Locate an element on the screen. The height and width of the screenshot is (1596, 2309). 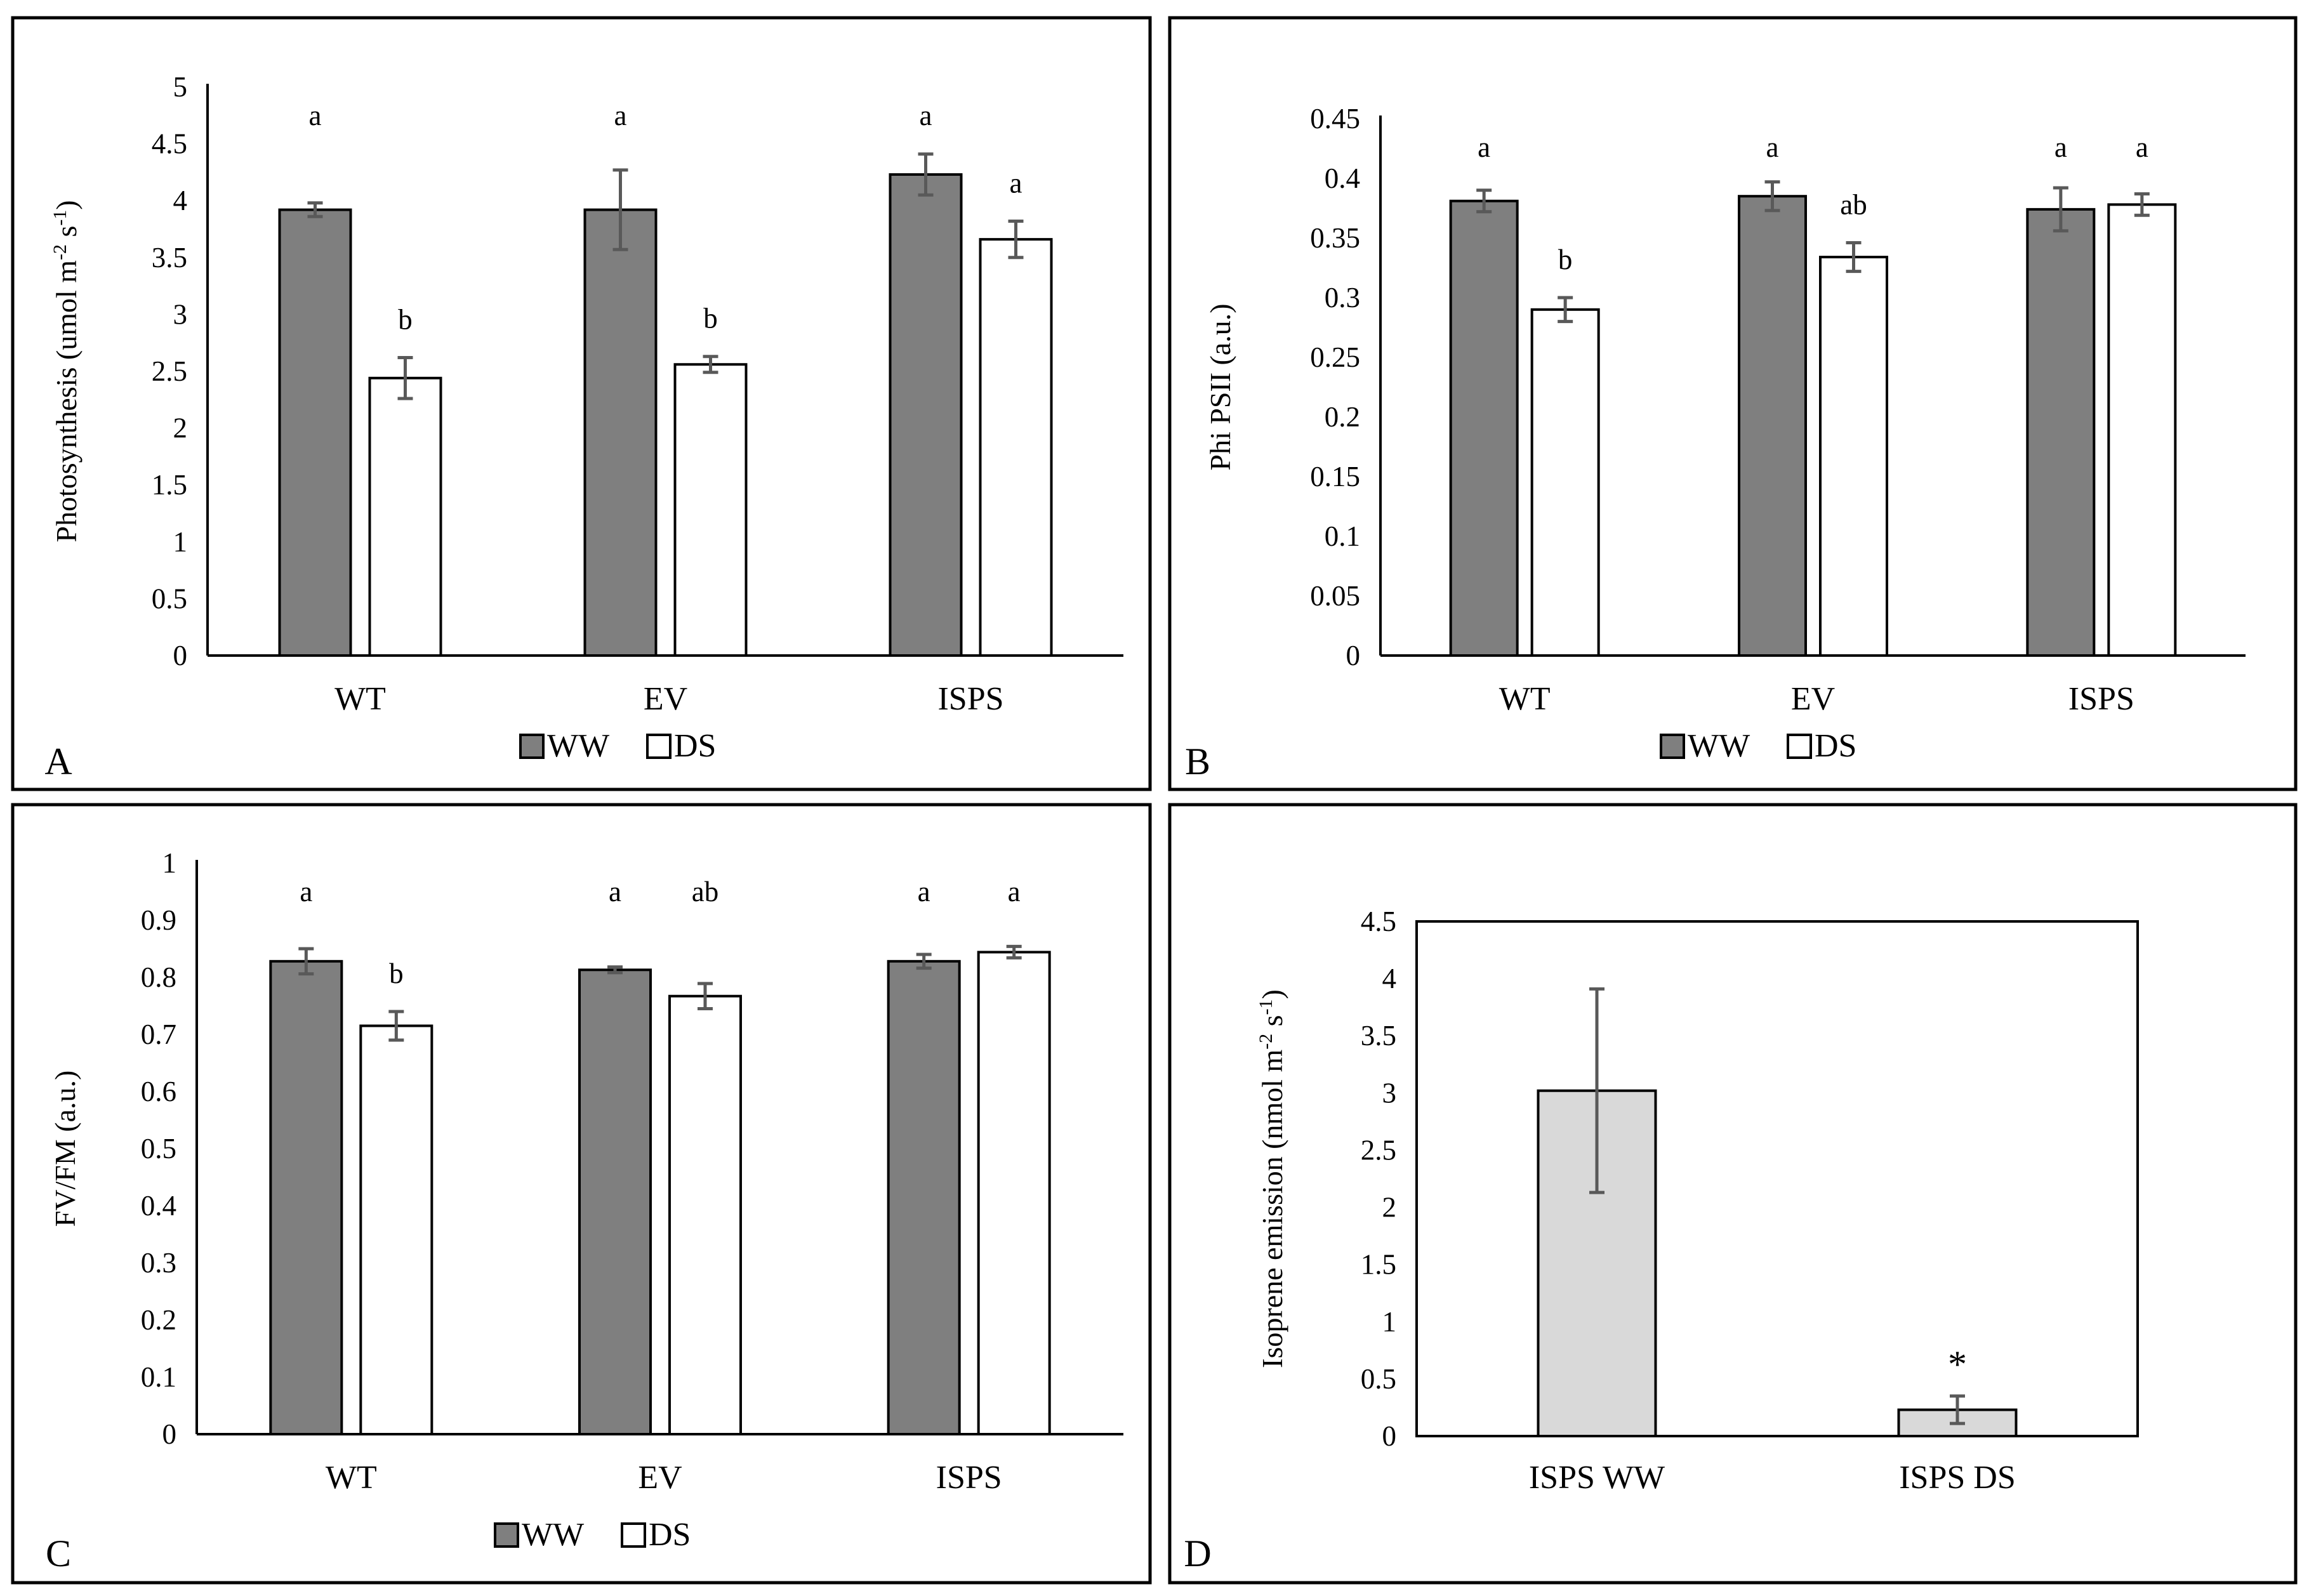
y-axis-label: Photosynthesis (umol m-2 s-1) is located at coordinates (66, 371).